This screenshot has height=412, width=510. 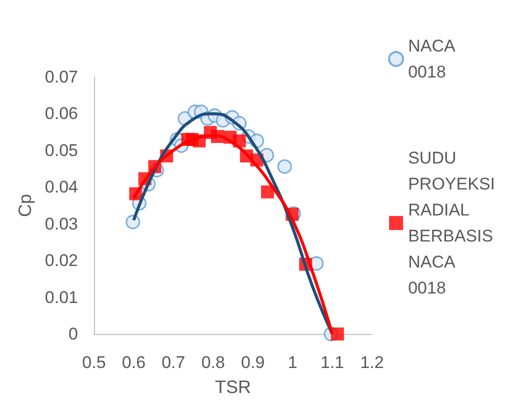 What do you see at coordinates (61, 224) in the screenshot?
I see `y-tick-label: 0.03` at bounding box center [61, 224].